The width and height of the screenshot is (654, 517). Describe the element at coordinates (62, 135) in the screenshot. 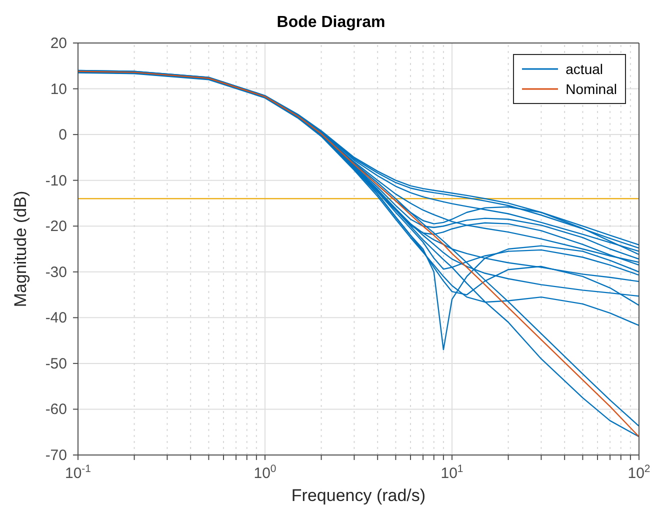

I see `y-tick-label: 0` at that location.